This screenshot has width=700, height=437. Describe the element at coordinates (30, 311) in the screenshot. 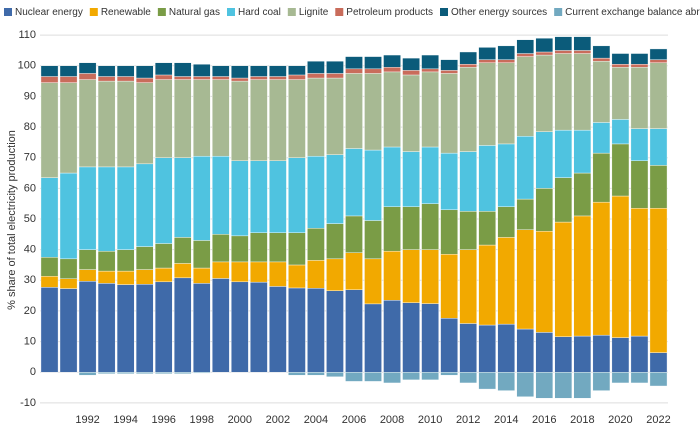

I see `y-tick-label: 20` at that location.